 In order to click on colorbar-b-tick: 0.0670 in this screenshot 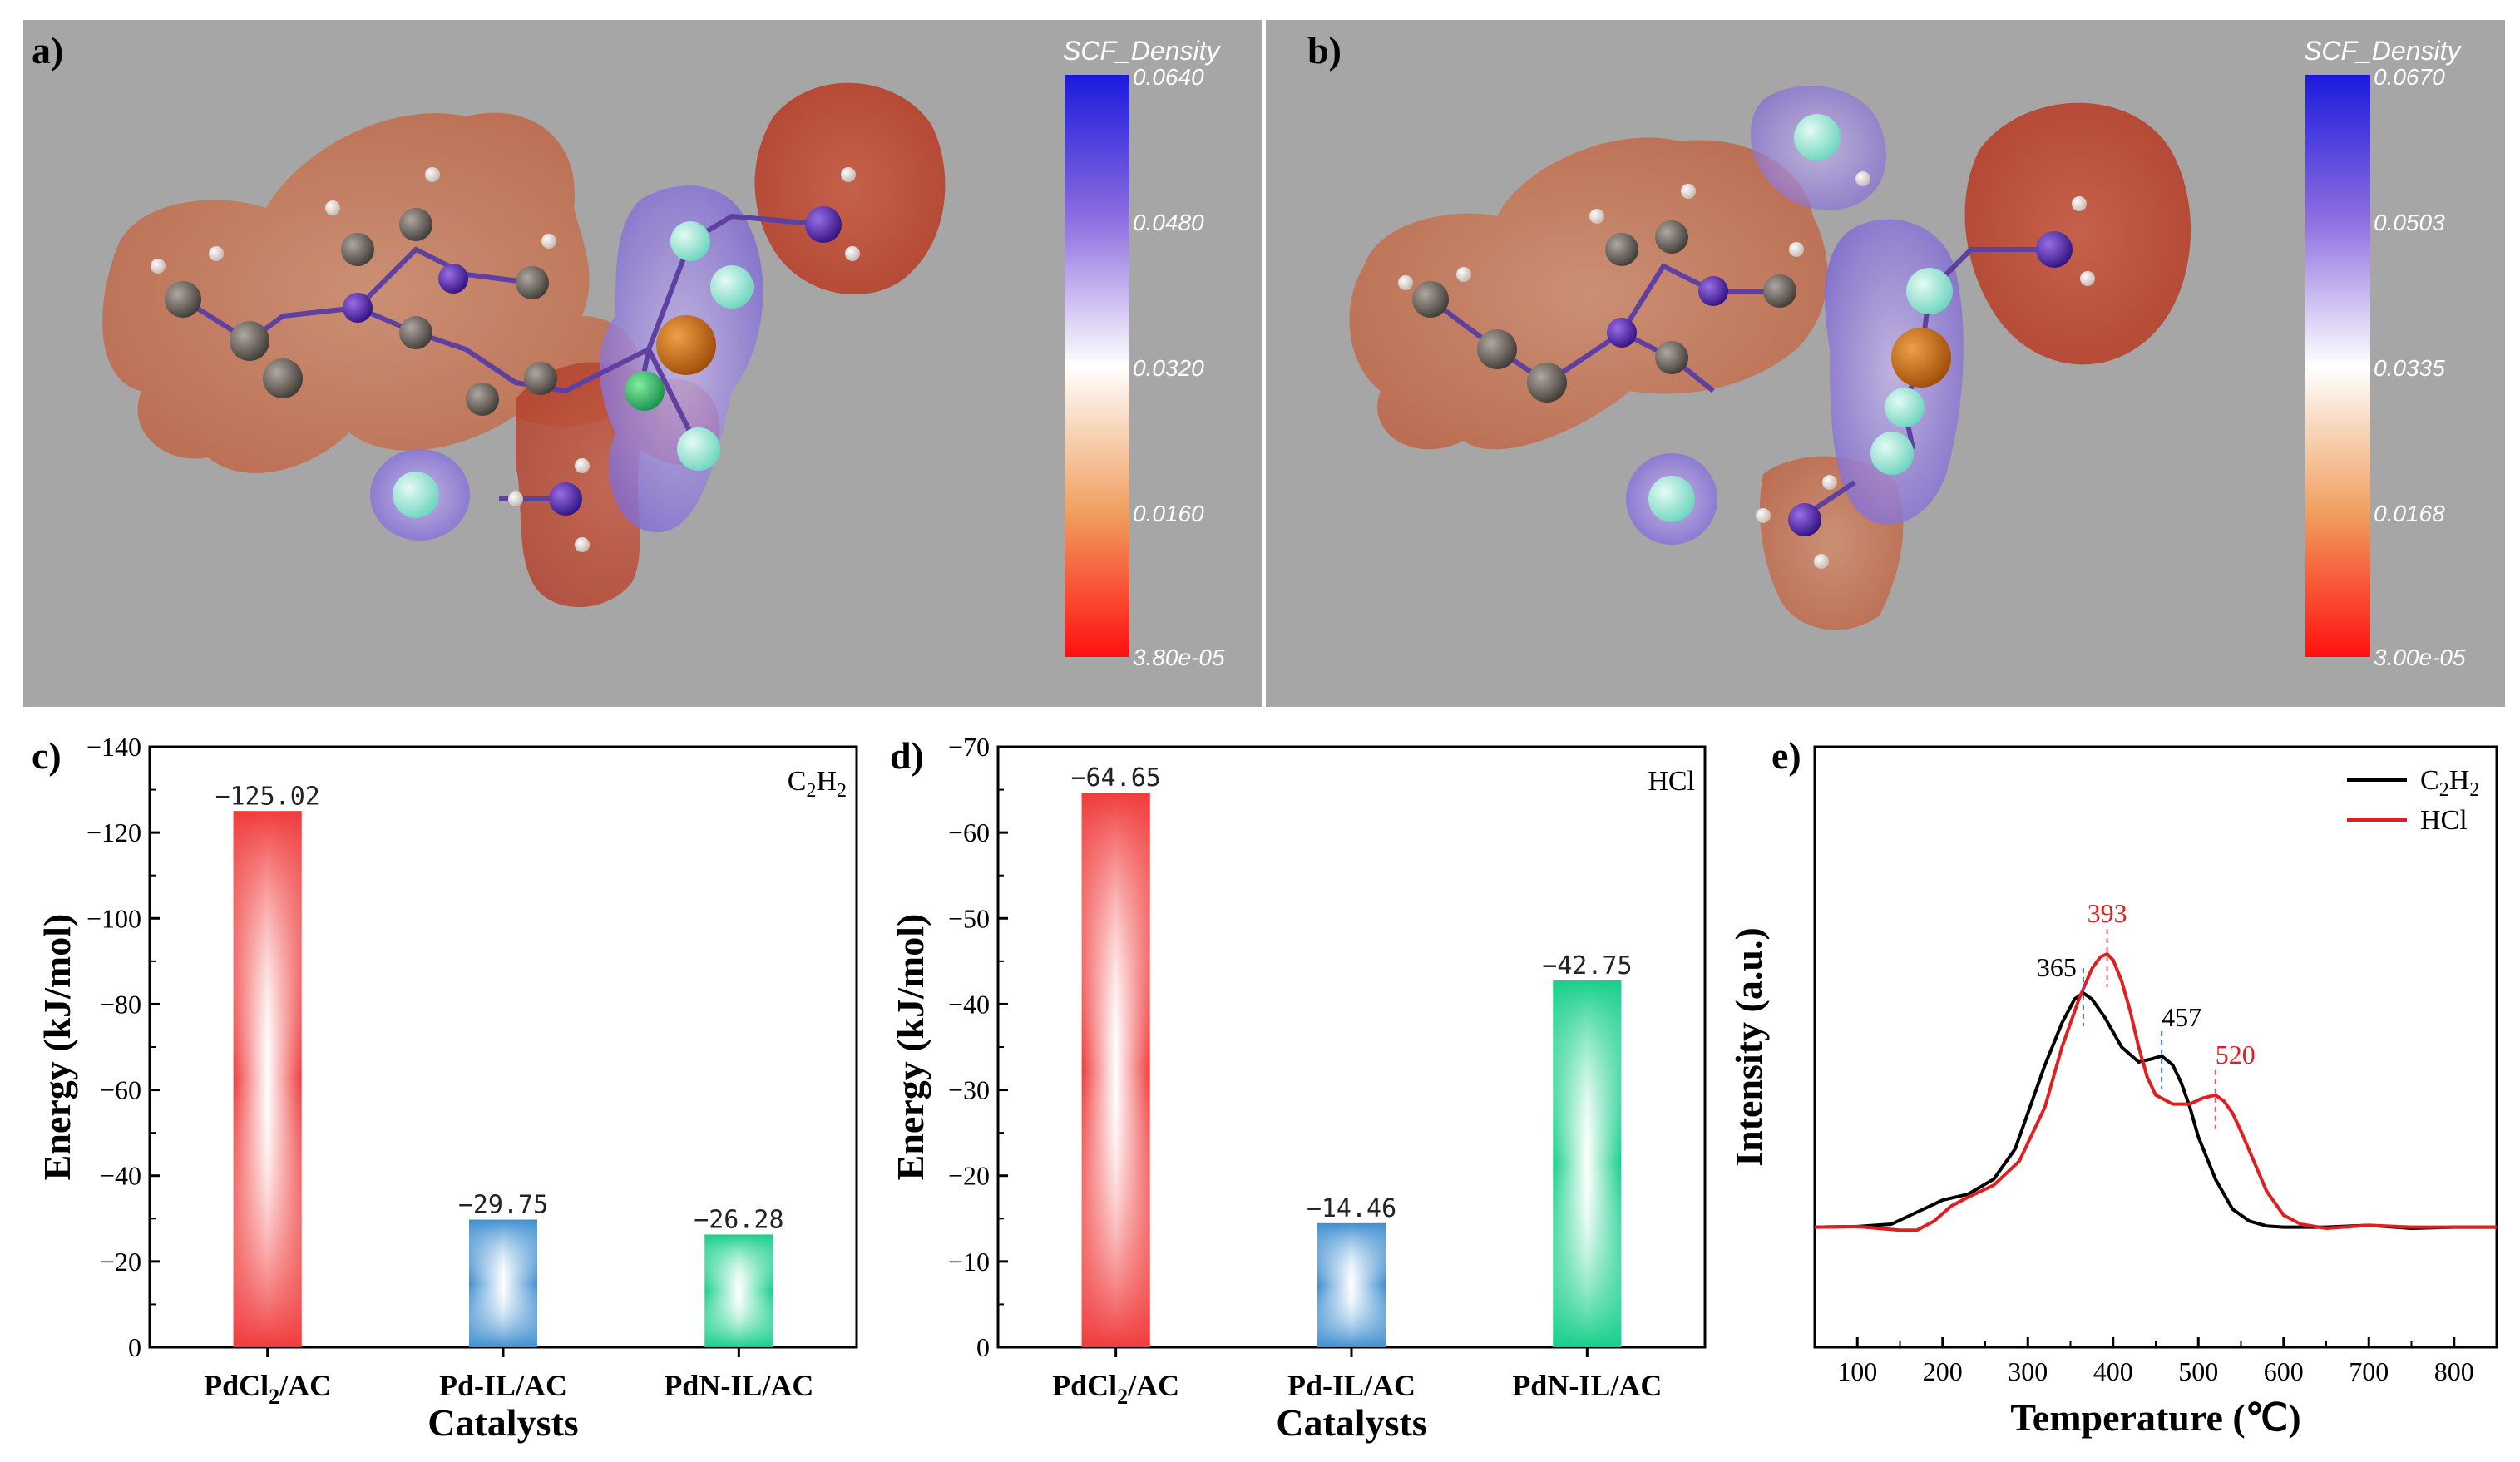, I will do `click(2409, 77)`.